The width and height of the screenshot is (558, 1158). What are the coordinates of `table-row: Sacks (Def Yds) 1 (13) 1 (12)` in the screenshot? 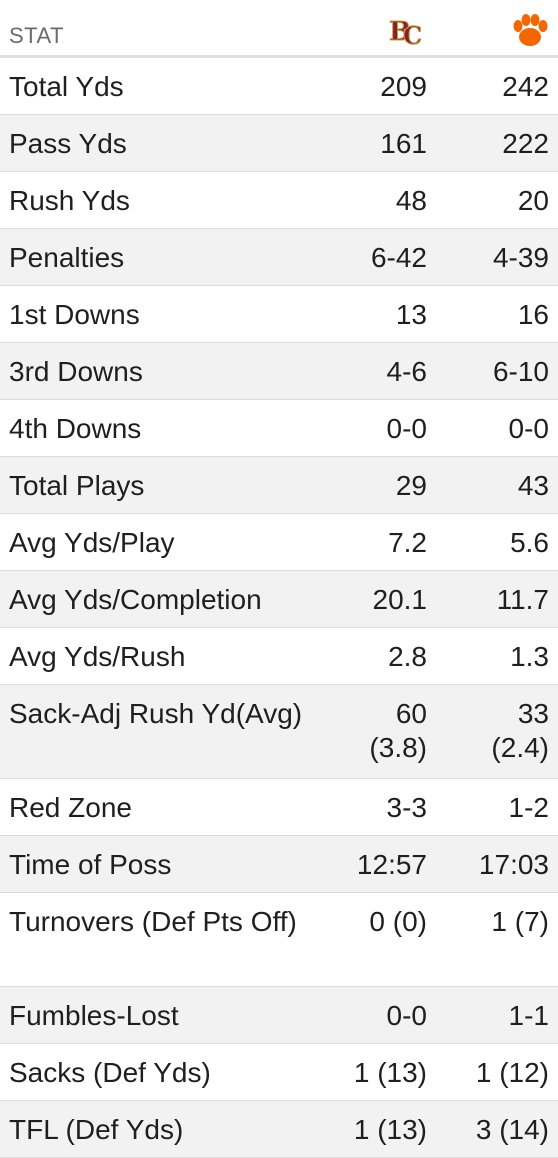 It's located at (279, 1072).